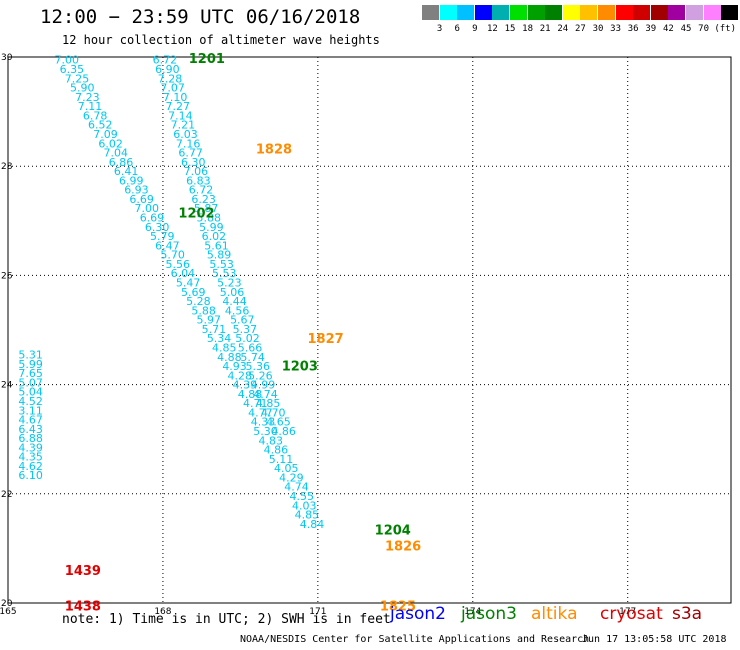 The height and width of the screenshot is (650, 740). What do you see at coordinates (489, 614) in the screenshot?
I see `satellite-name: jason3` at bounding box center [489, 614].